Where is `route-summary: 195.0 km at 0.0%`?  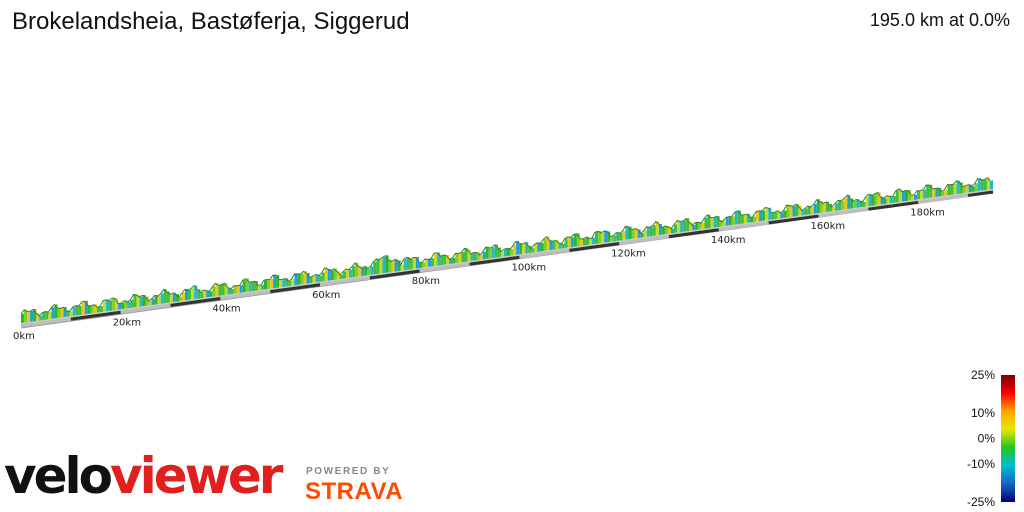 route-summary: 195.0 km at 0.0% is located at coordinates (939, 20).